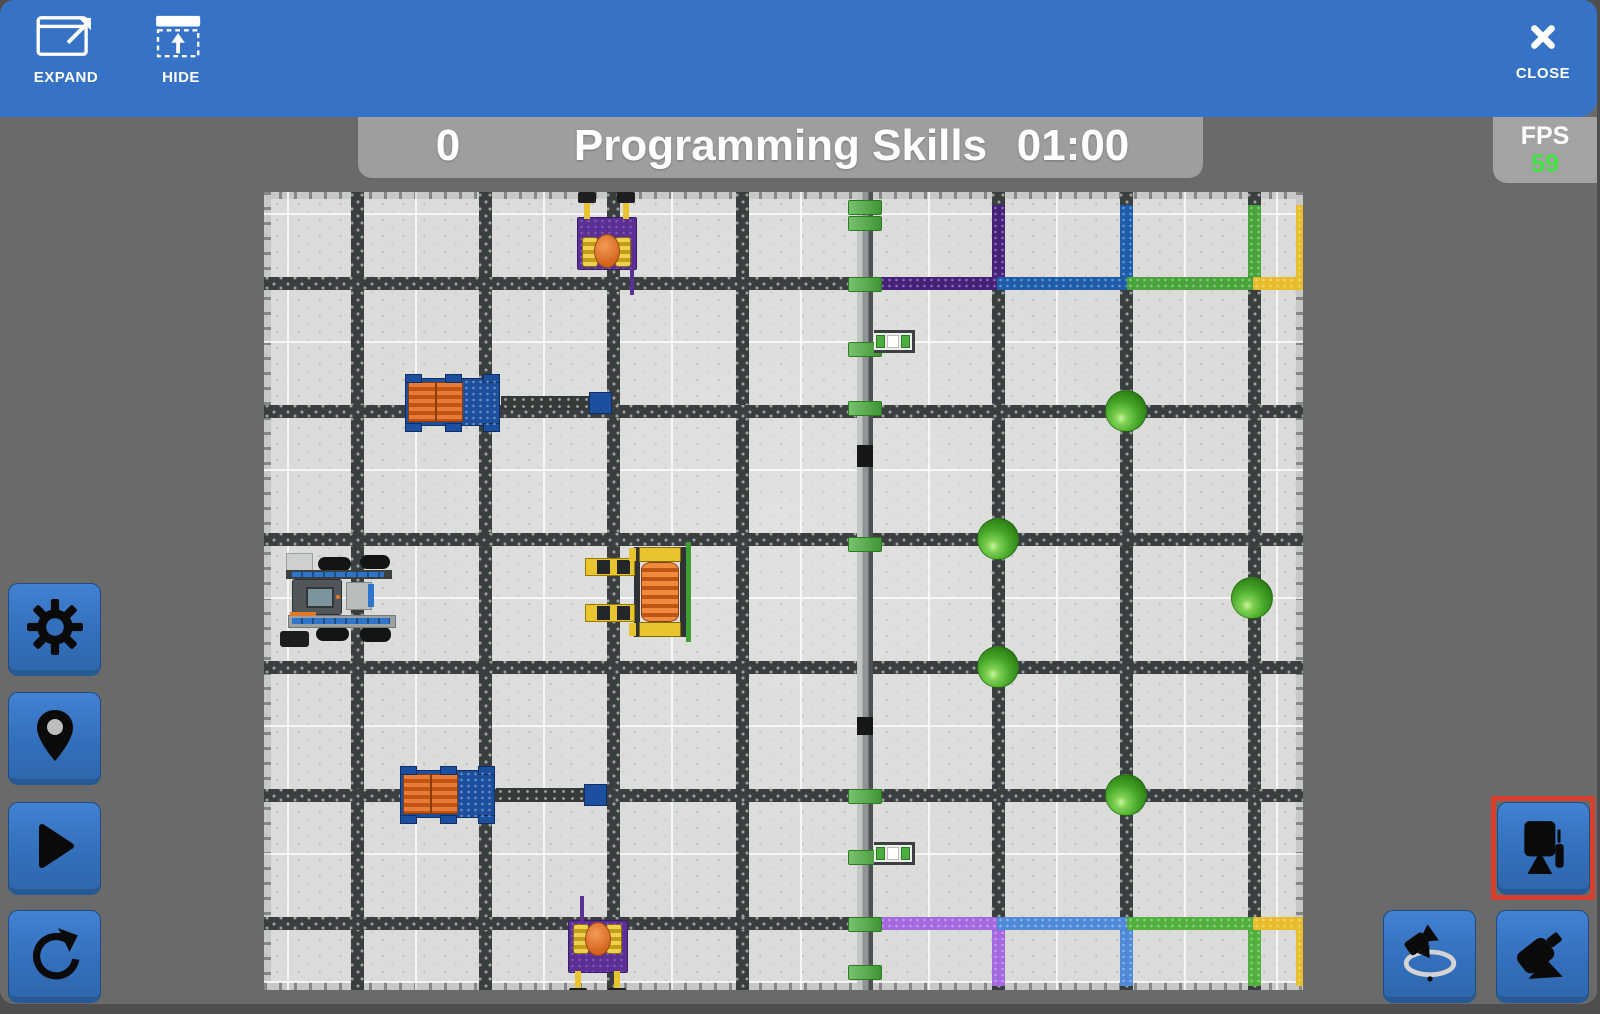  I want to click on supply-coil, so click(638, 592).